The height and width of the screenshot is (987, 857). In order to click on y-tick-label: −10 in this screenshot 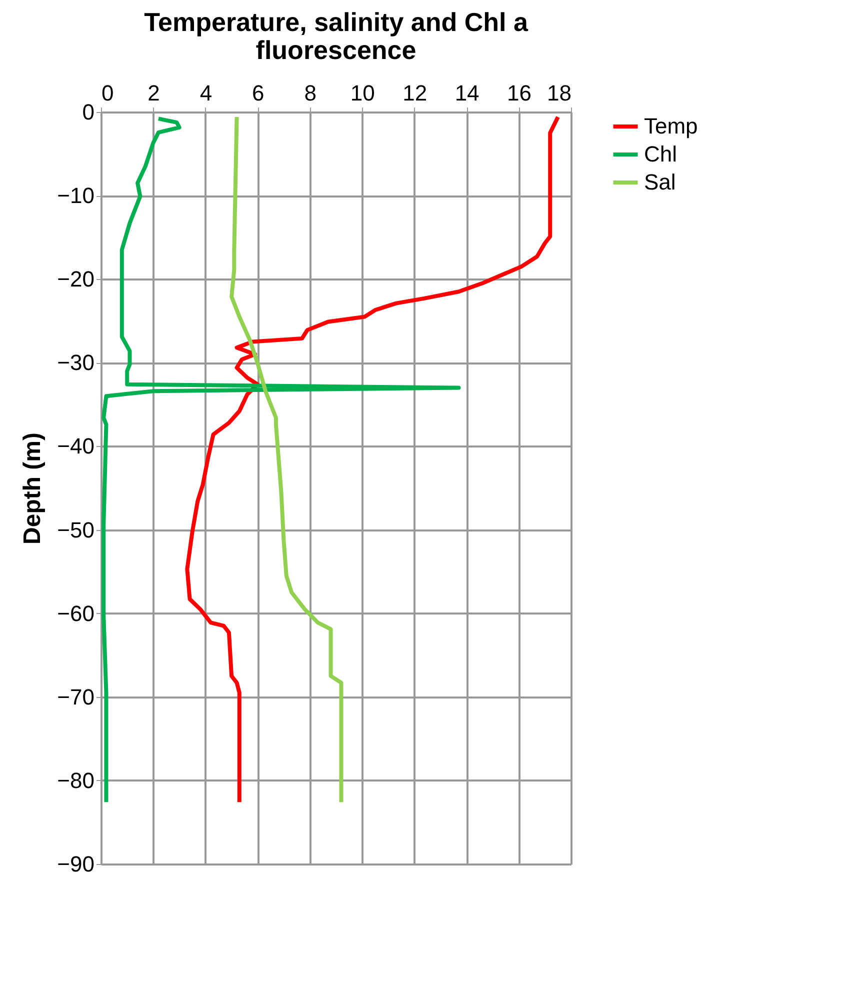, I will do `click(75, 195)`.